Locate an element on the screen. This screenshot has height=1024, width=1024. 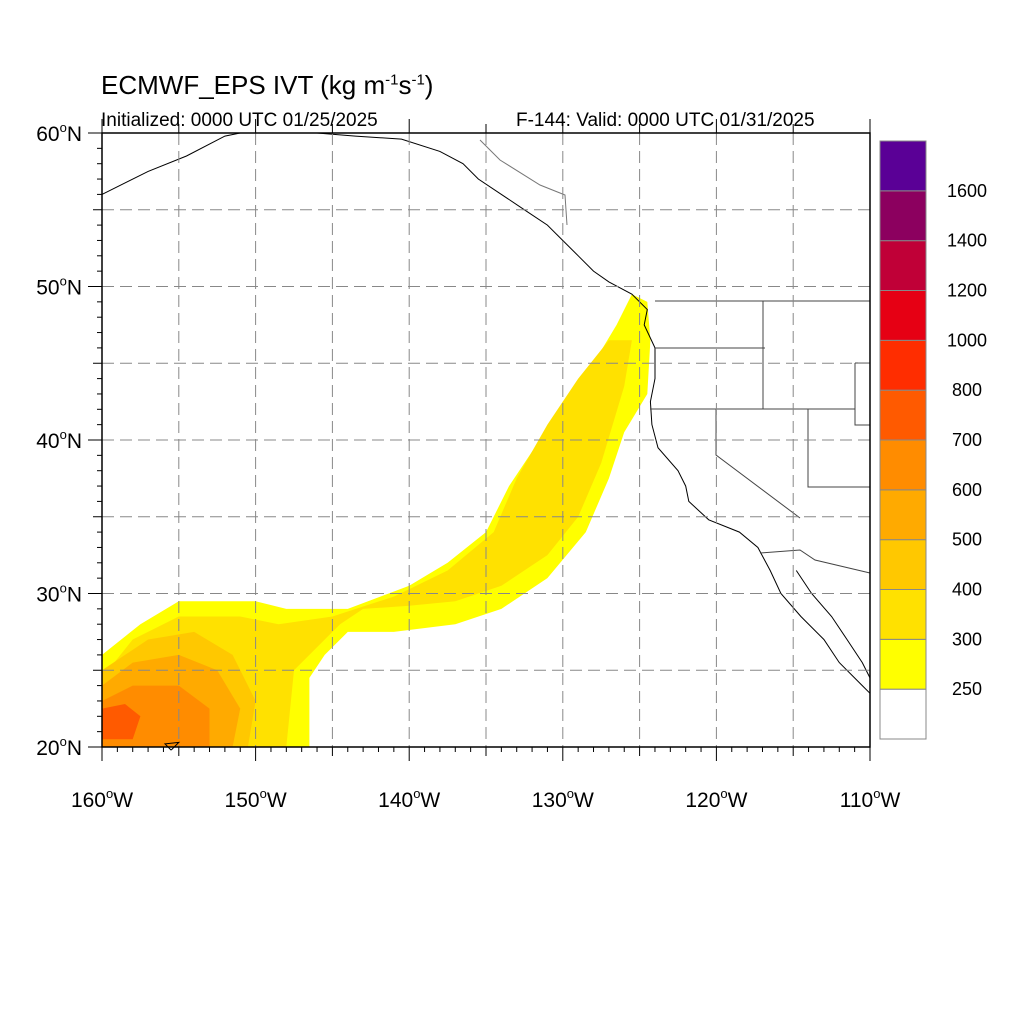
border-ut-co is located at coordinates (862, 394).